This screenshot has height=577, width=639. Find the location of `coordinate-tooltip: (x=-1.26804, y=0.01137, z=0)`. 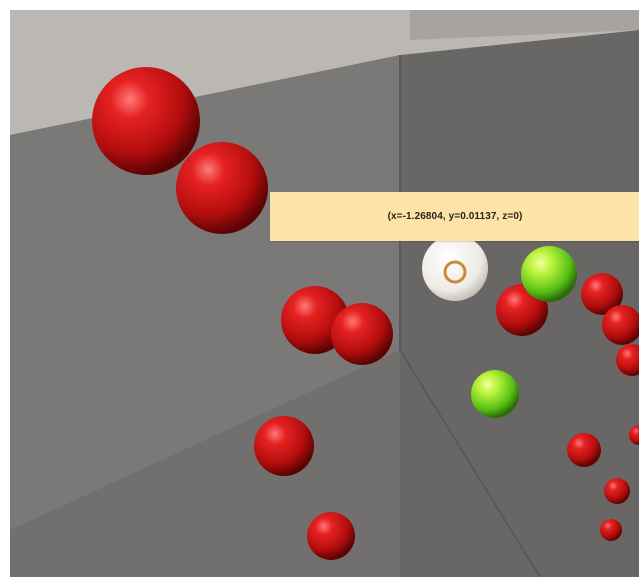

coordinate-tooltip: (x=-1.26804, y=0.01137, z=0) is located at coordinates (454, 216).